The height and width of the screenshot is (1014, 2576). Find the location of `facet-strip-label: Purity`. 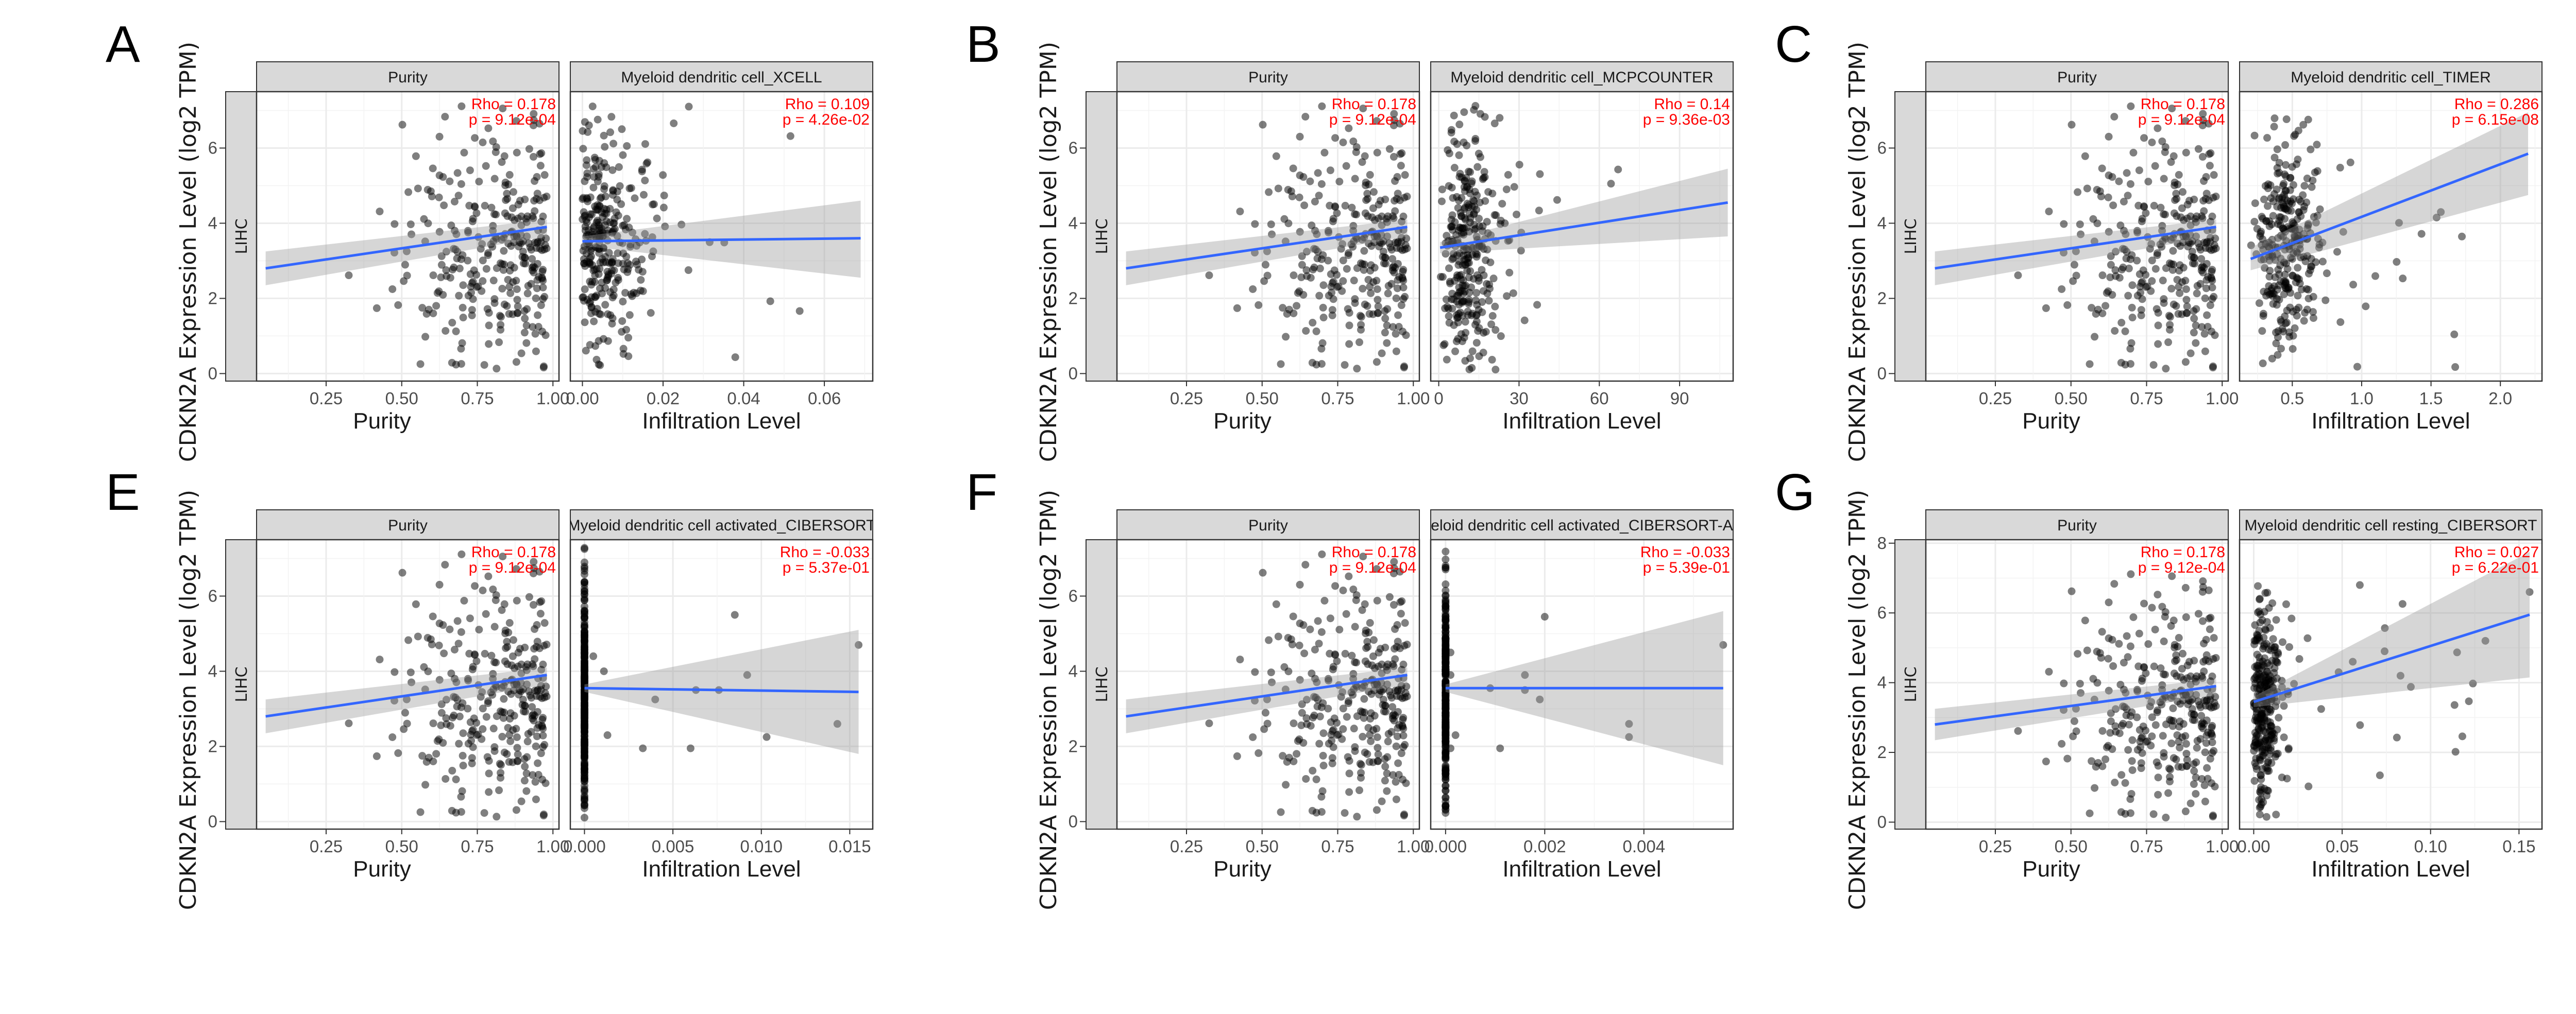

facet-strip-label: Purity is located at coordinates (408, 525).